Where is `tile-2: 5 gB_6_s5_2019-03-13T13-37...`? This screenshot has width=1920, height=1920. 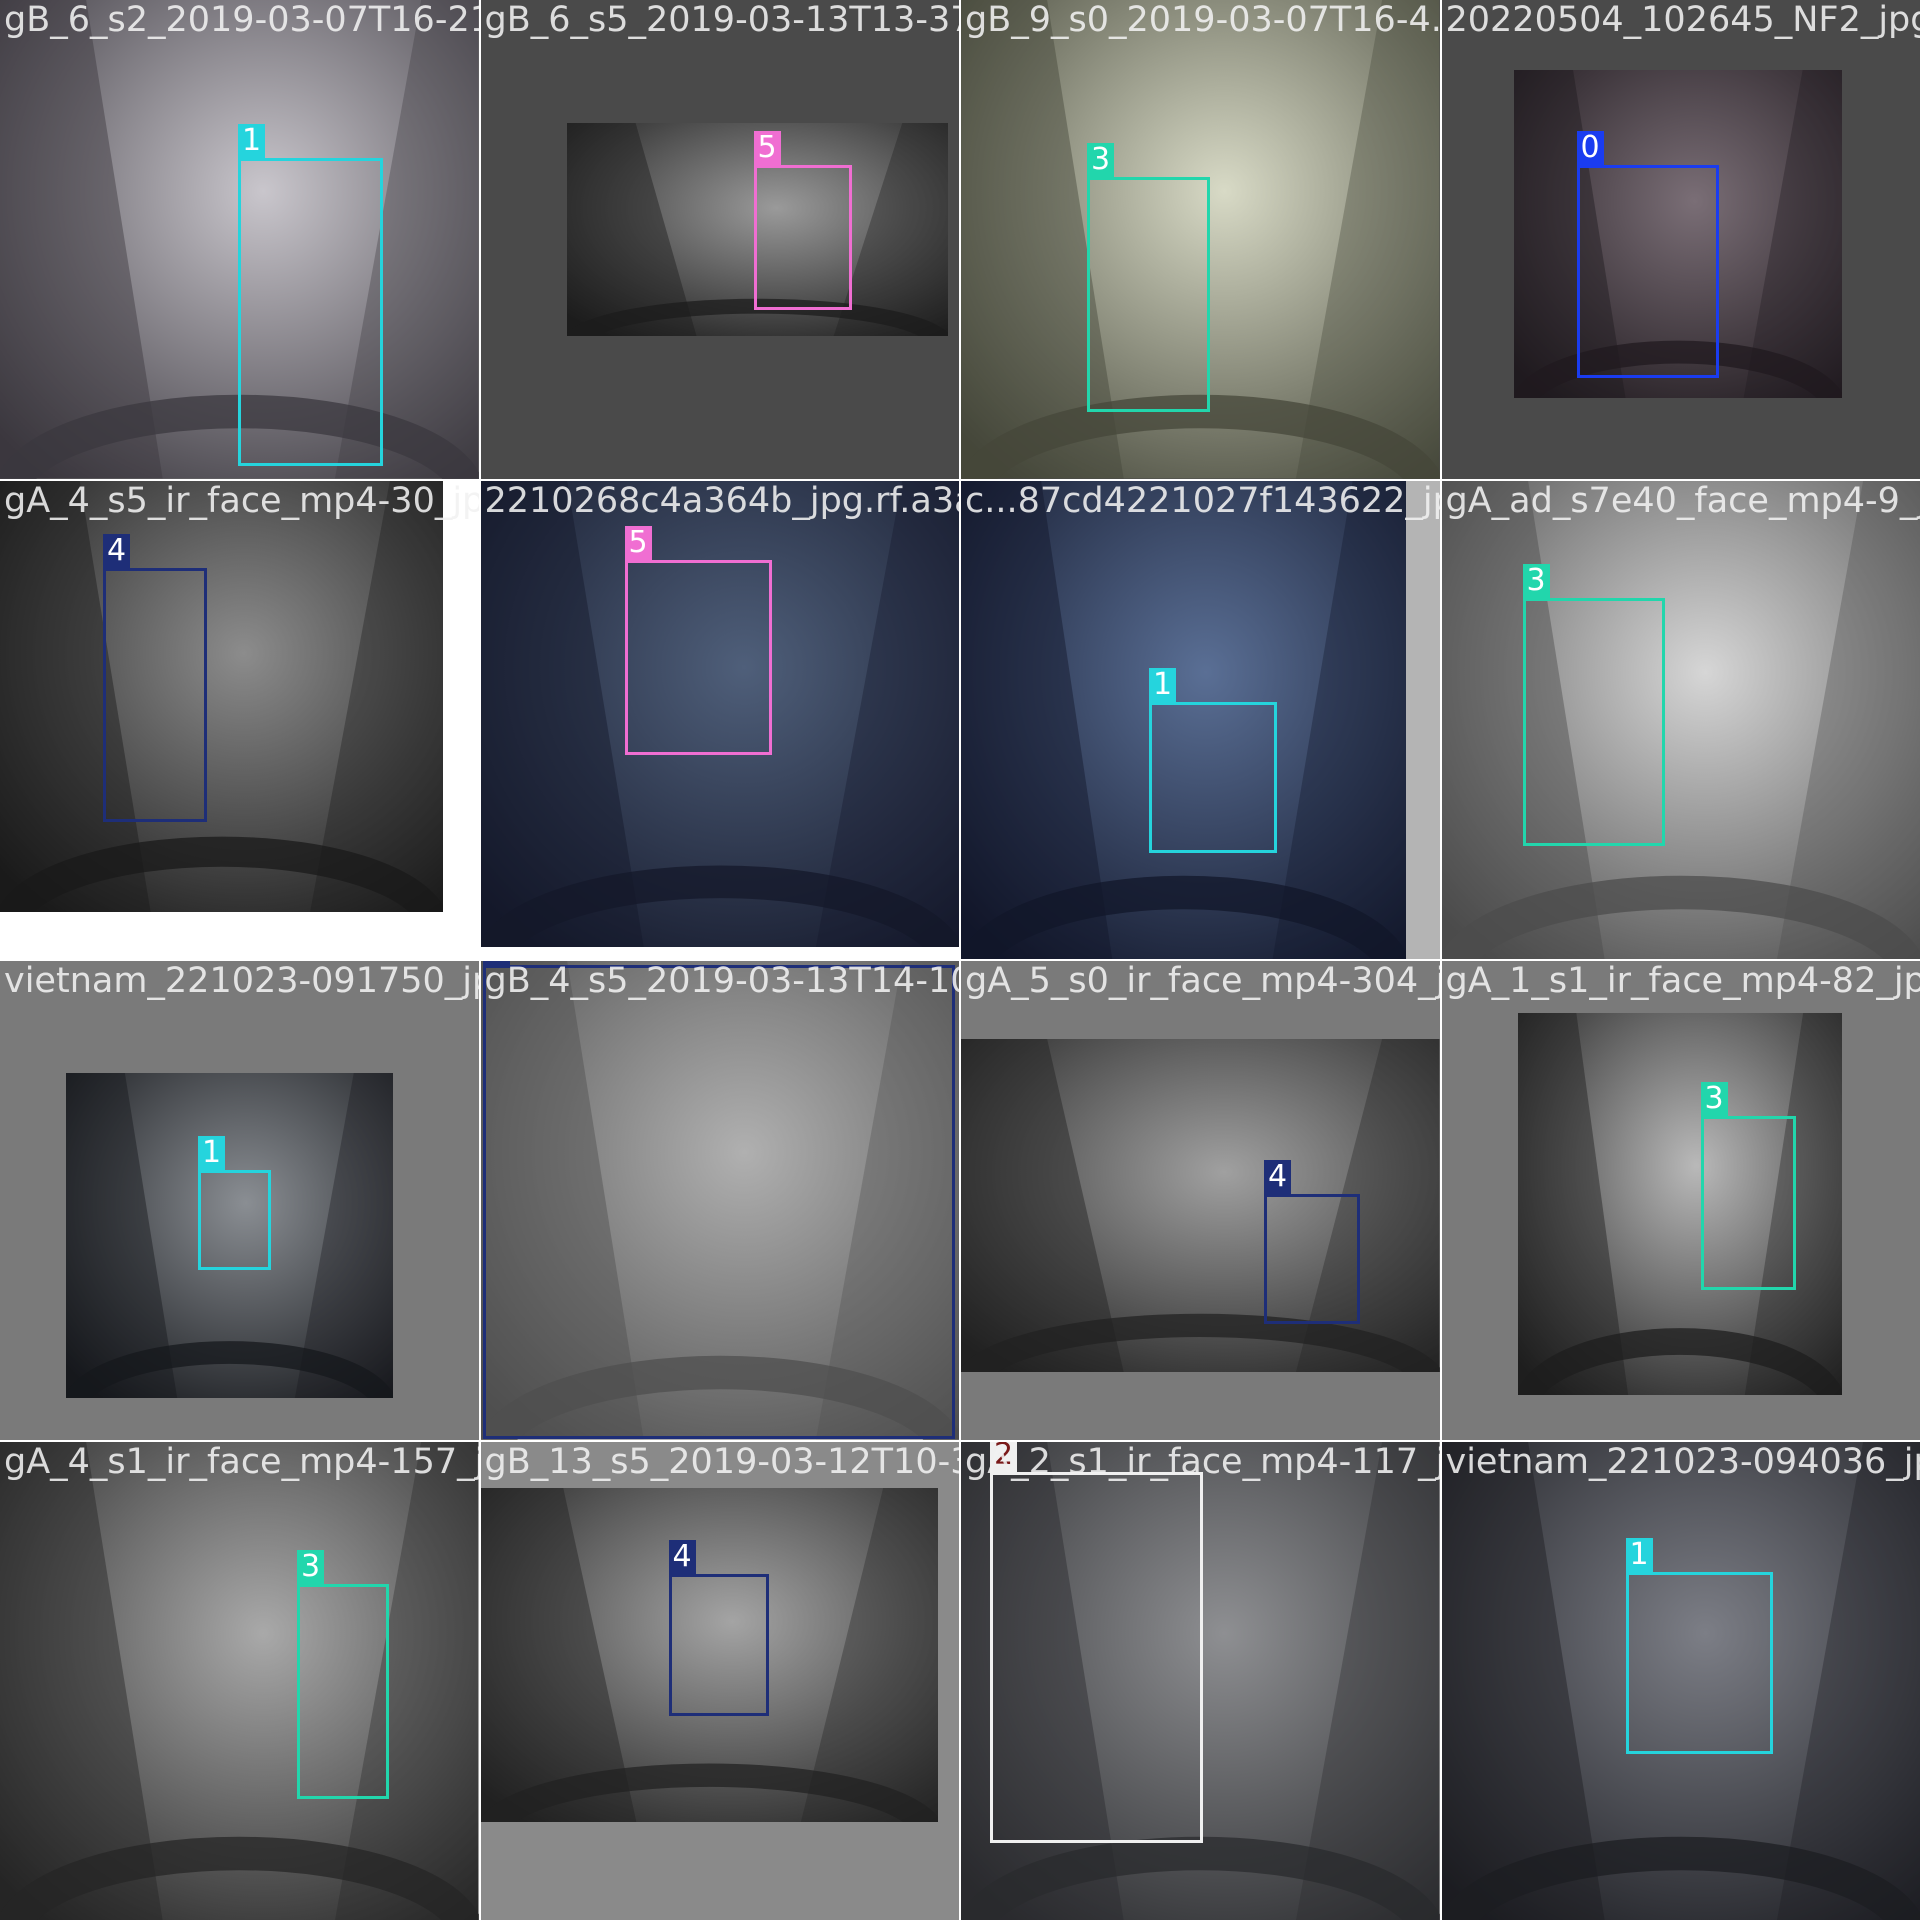
tile-2: 5 gB_6_s5_2019-03-13T13-37... is located at coordinates (720, 239).